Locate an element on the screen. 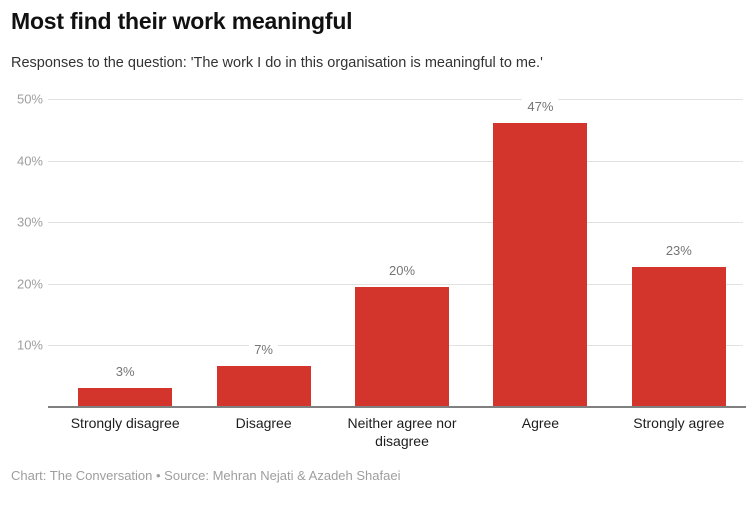  bar-slot: 3% is located at coordinates (125, 253).